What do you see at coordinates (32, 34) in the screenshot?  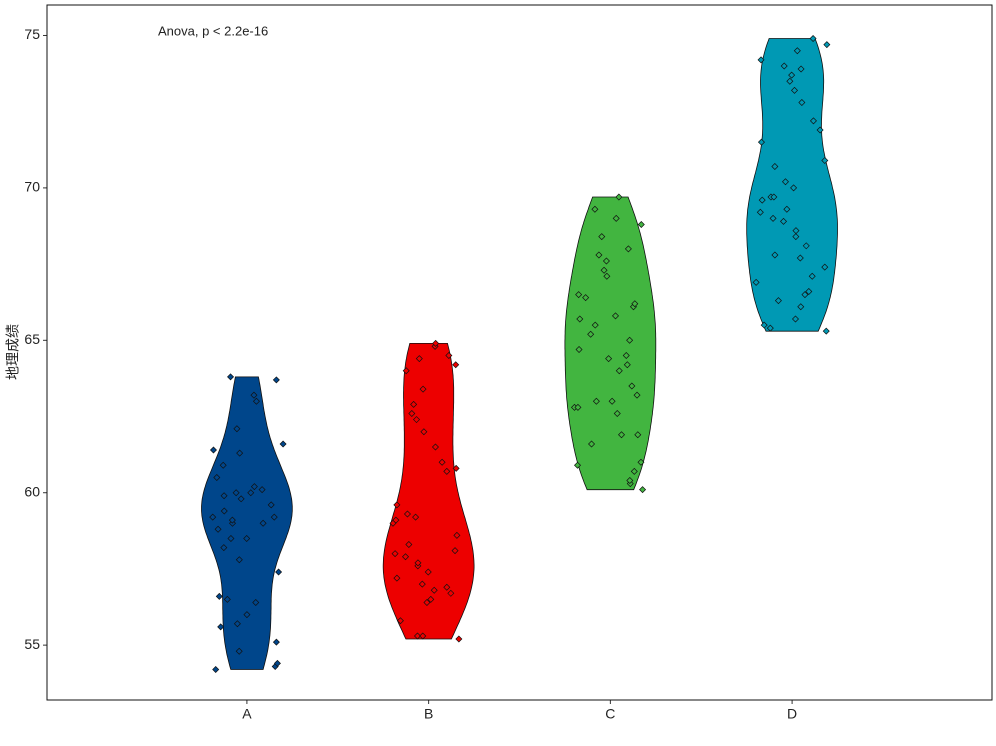 I see `y-tick-label: 75` at bounding box center [32, 34].